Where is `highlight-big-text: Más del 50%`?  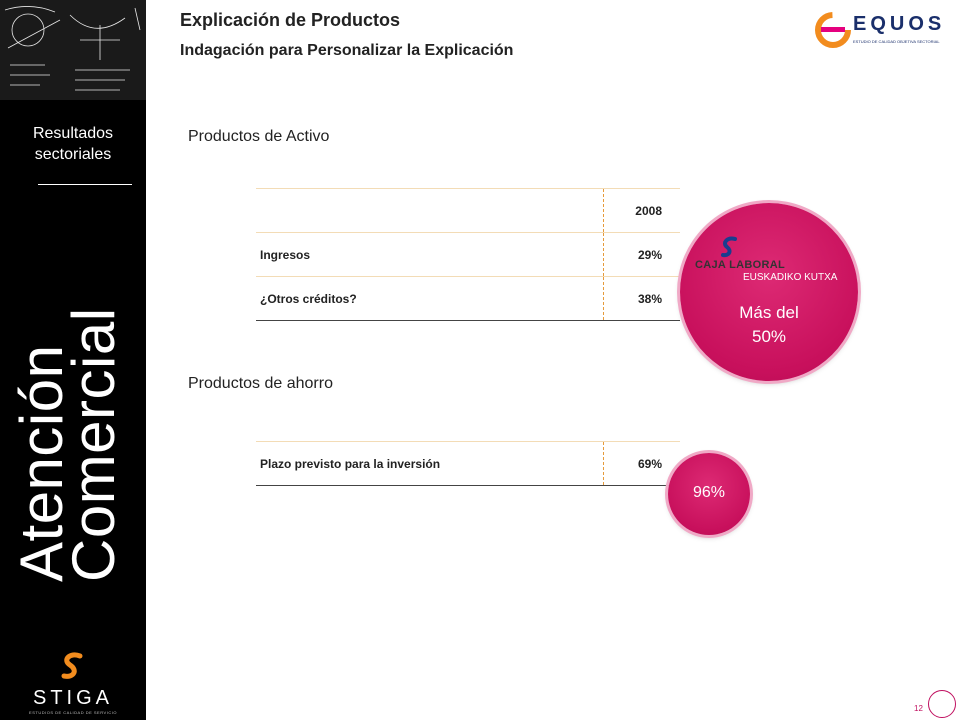
highlight-big-text: Más del 50% is located at coordinates (769, 325).